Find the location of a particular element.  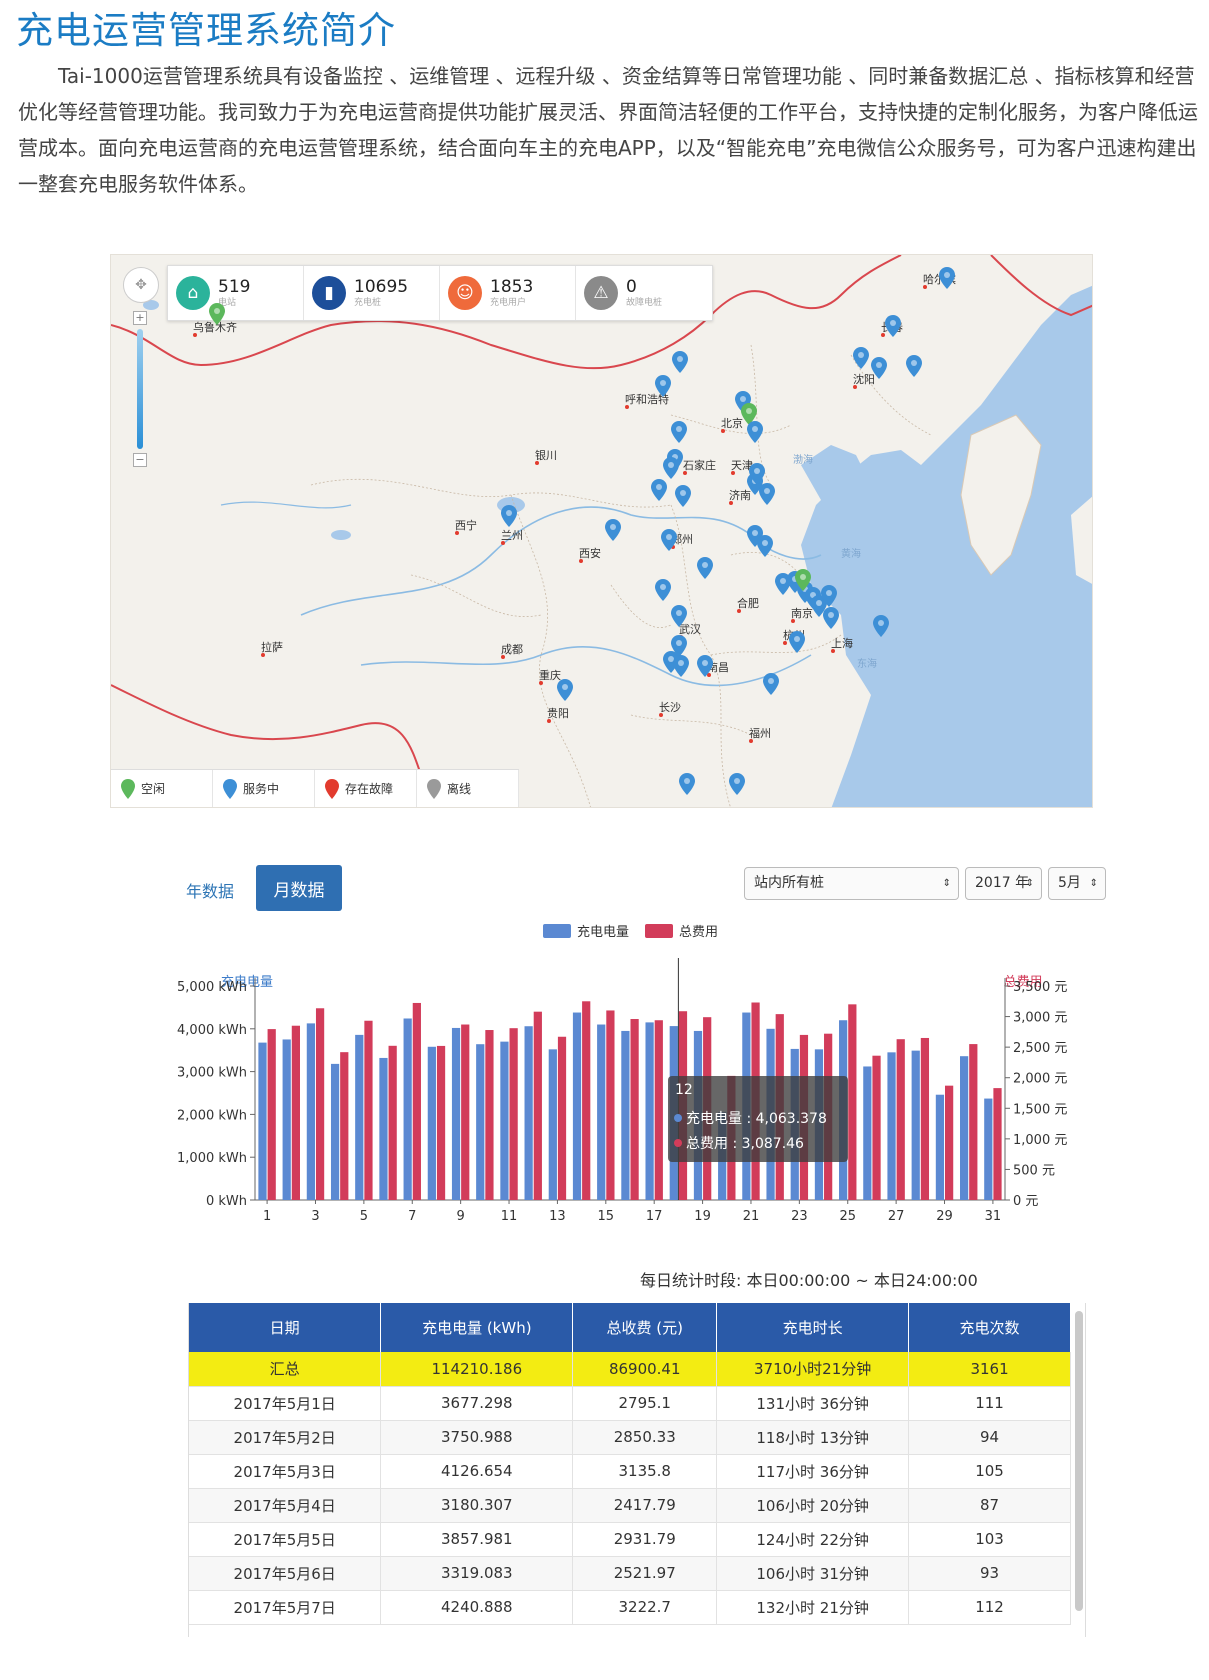

legend-fault: 存在故障 is located at coordinates (366, 788).